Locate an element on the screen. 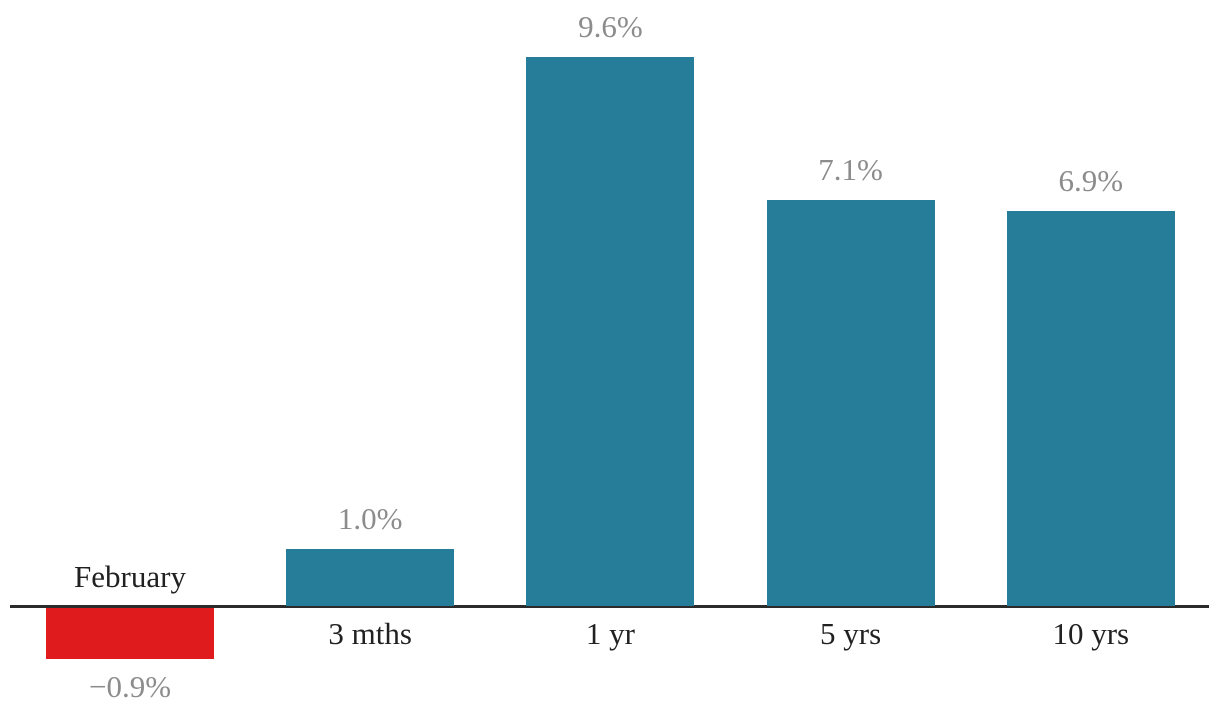 The image size is (1220, 724). bar-february is located at coordinates (130, 634).